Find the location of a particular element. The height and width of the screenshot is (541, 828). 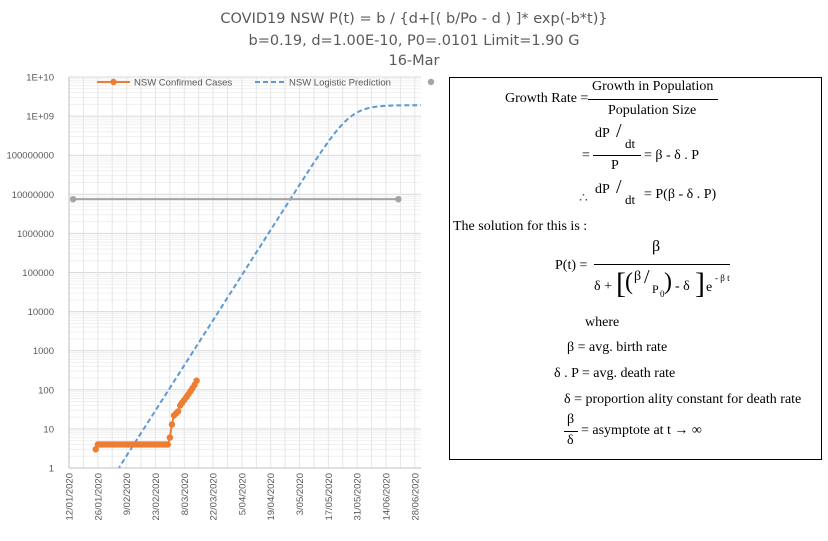

pt-label: P(t) = is located at coordinates (571, 265).